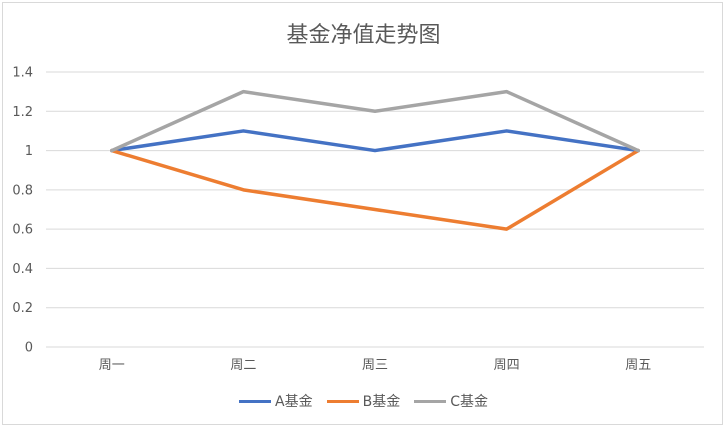 Image resolution: width=727 pixels, height=429 pixels. I want to click on legend-label: C基金, so click(469, 402).